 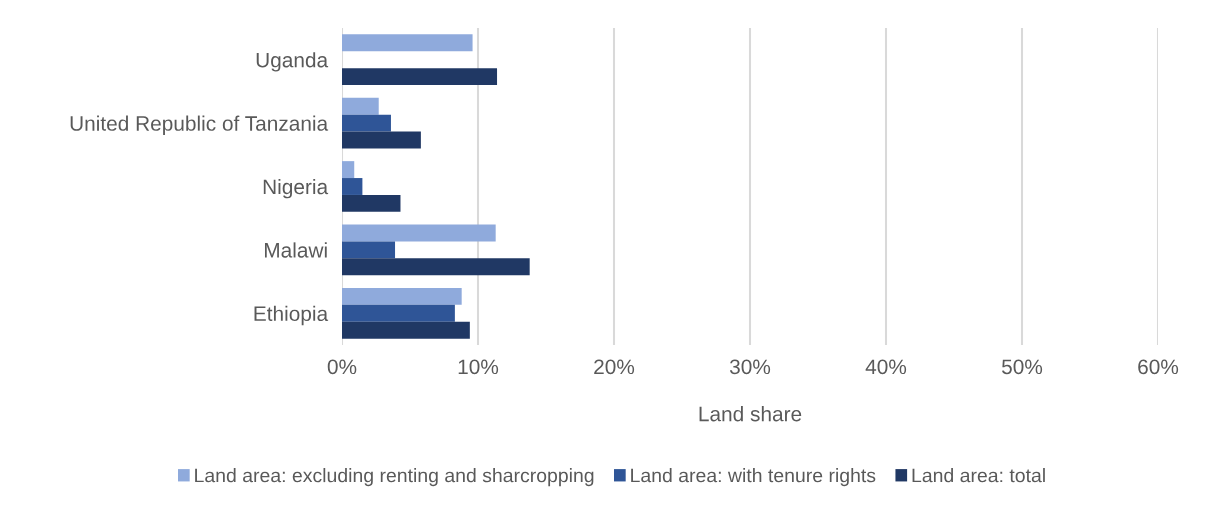 What do you see at coordinates (750, 414) in the screenshot?
I see `x-axis-title: Land share` at bounding box center [750, 414].